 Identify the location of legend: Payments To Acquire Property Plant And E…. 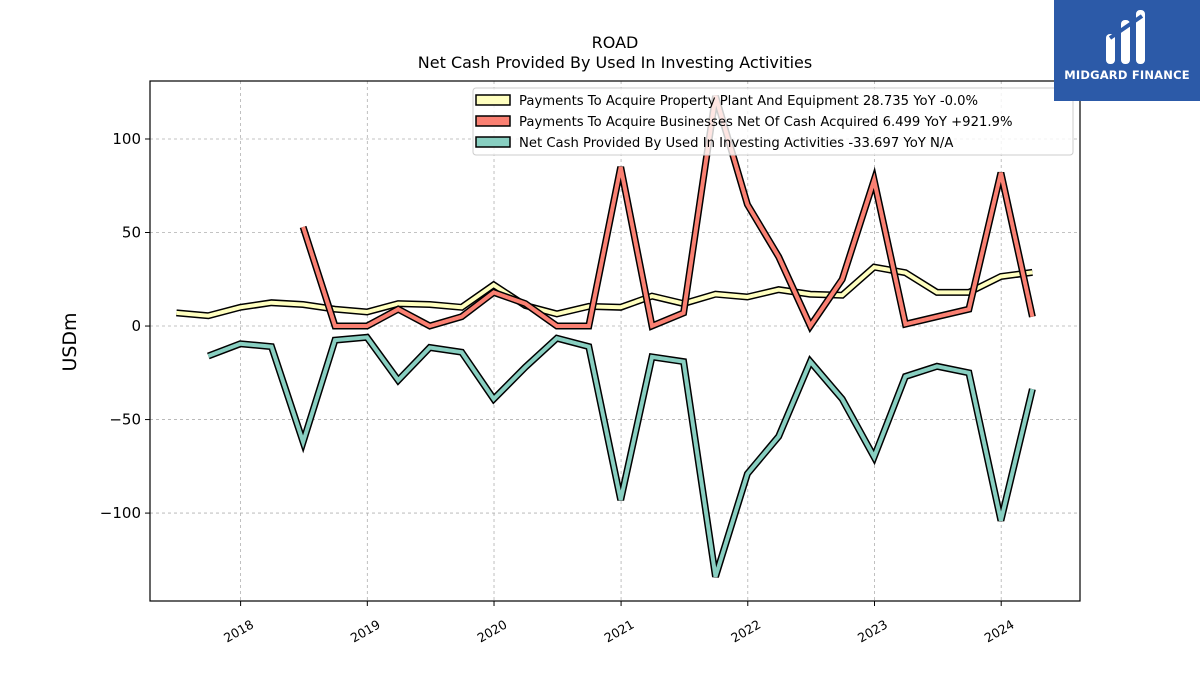
(773, 121).